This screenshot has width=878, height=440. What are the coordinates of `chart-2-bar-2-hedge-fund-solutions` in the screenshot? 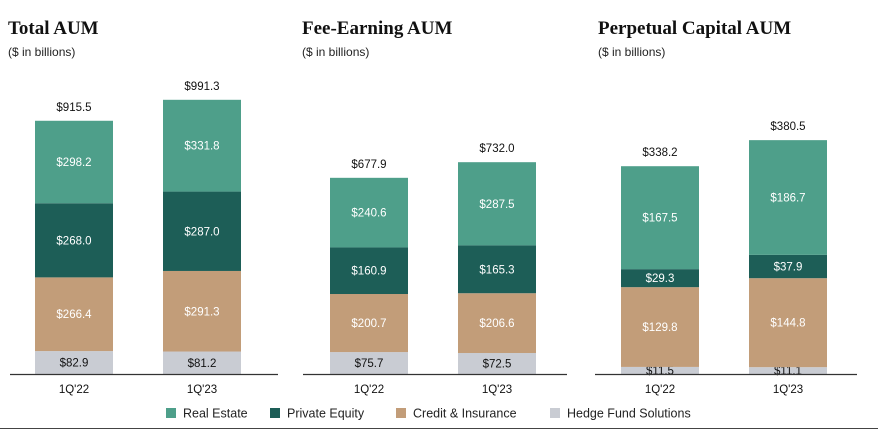 It's located at (497, 363).